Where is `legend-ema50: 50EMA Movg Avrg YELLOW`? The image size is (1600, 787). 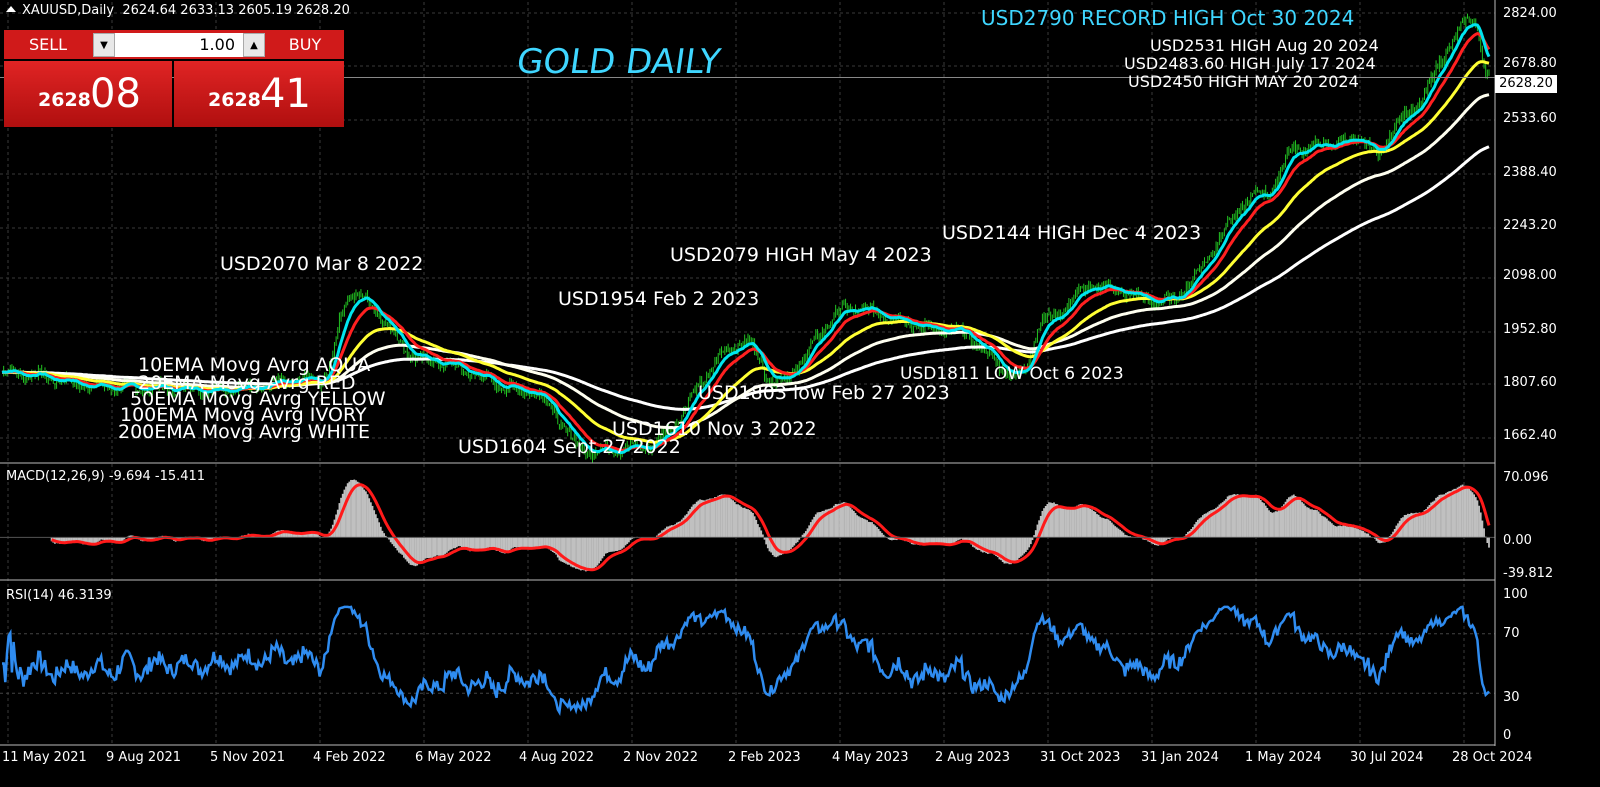 legend-ema50: 50EMA Movg Avrg YELLOW is located at coordinates (258, 399).